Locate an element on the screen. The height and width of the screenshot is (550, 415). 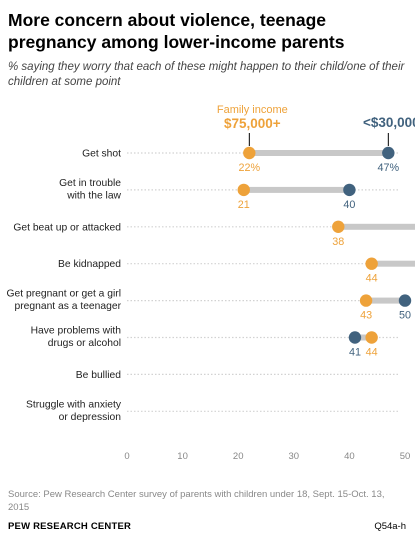
brand-label: PEW RESEARCH CENTER is located at coordinates (70, 526).